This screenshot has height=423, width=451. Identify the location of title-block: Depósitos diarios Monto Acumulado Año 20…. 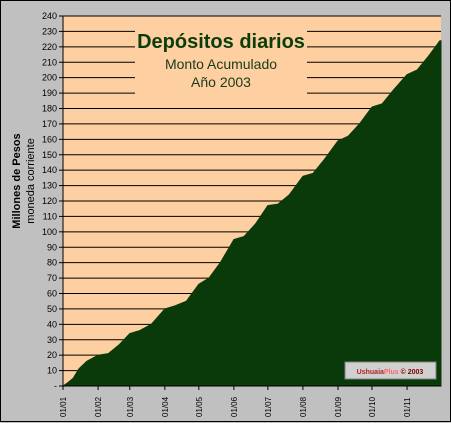
(221, 61).